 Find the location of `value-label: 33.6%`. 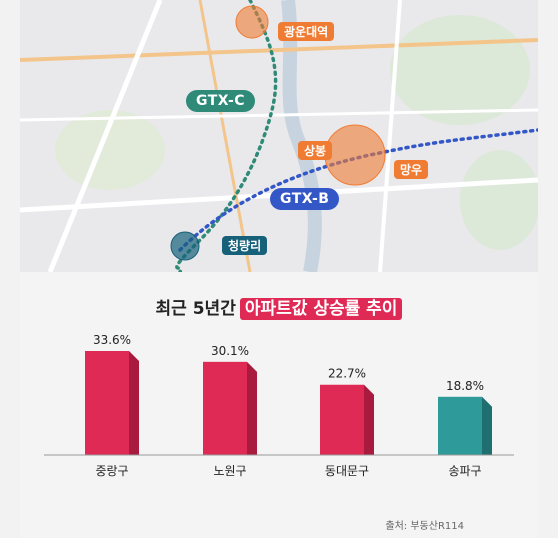

value-label: 33.6% is located at coordinates (112, 340).